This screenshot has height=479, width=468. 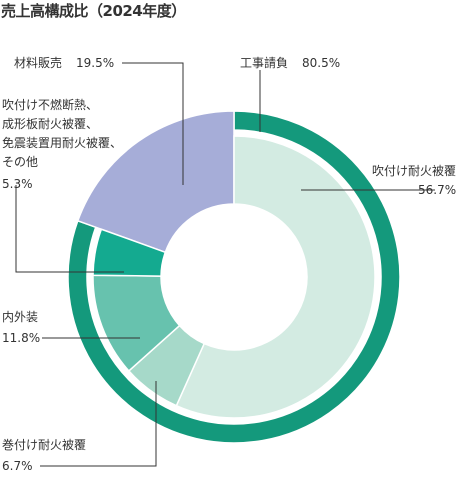 What do you see at coordinates (44, 445) in the screenshot?
I see `label-wrap-fireproofing: 巻付け耐火被覆` at bounding box center [44, 445].